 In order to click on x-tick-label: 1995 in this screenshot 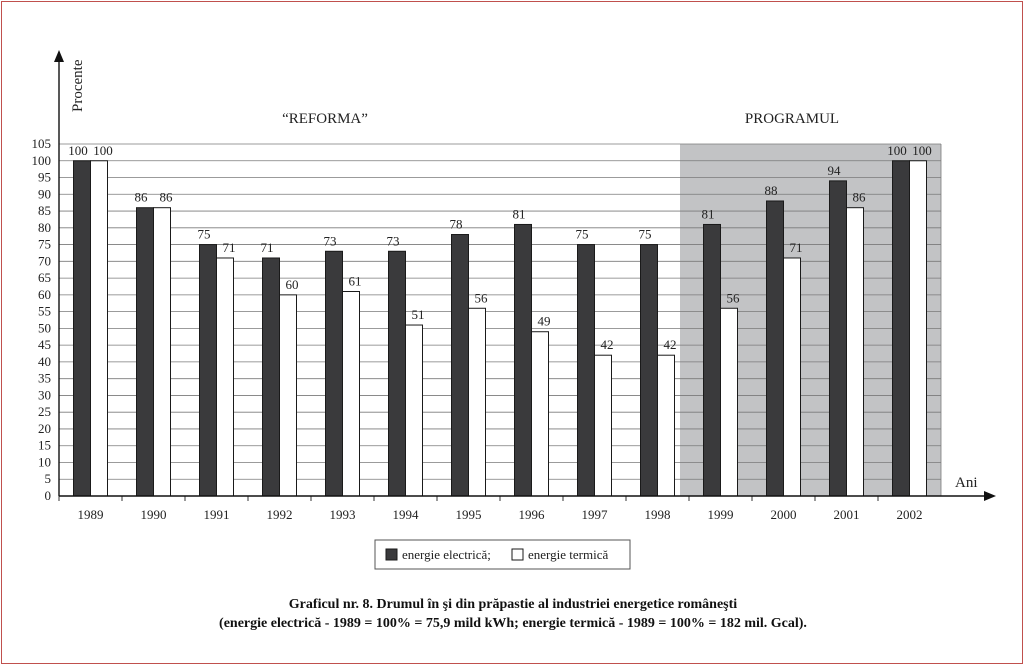, I will do `click(469, 514)`.